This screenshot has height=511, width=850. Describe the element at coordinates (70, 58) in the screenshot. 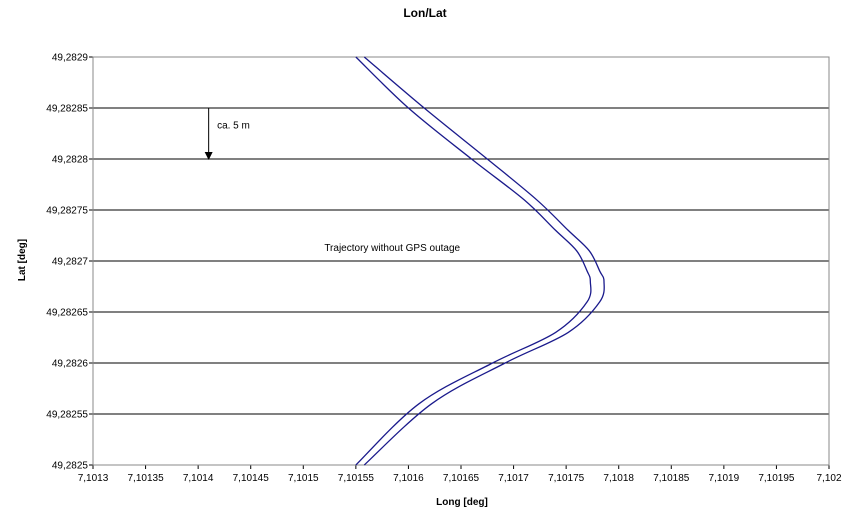

I see `y-tick-label: 49,2829` at that location.